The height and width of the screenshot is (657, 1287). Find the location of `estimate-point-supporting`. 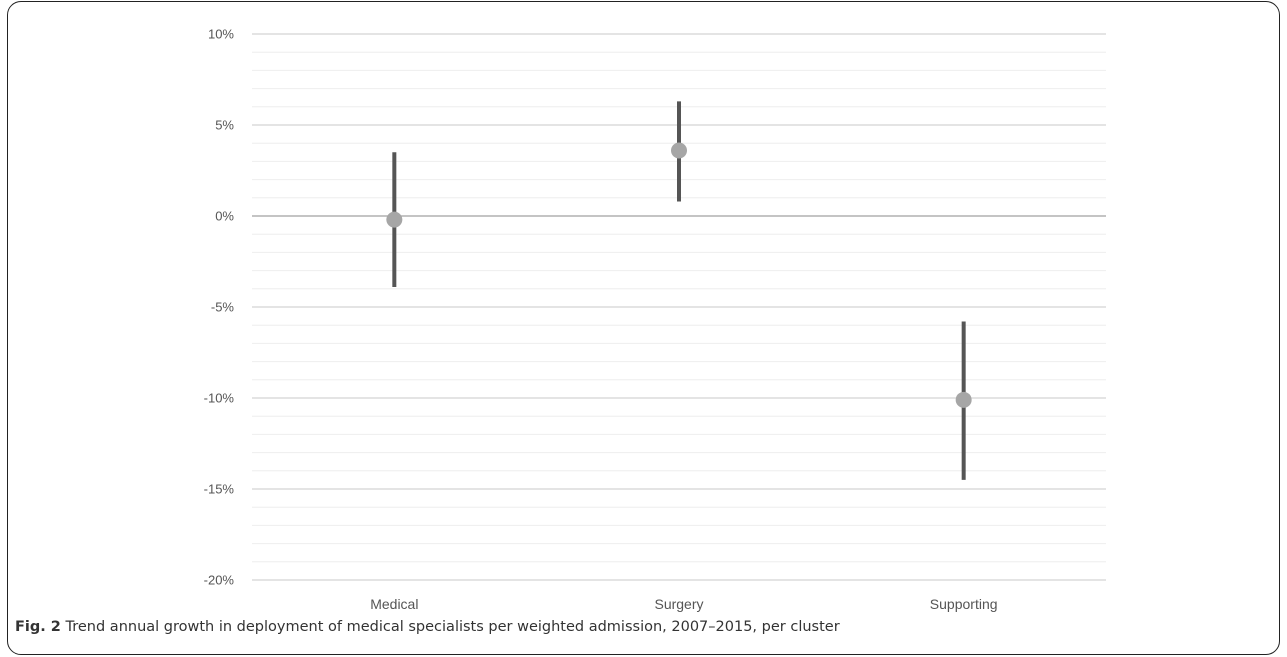

estimate-point-supporting is located at coordinates (963, 399).